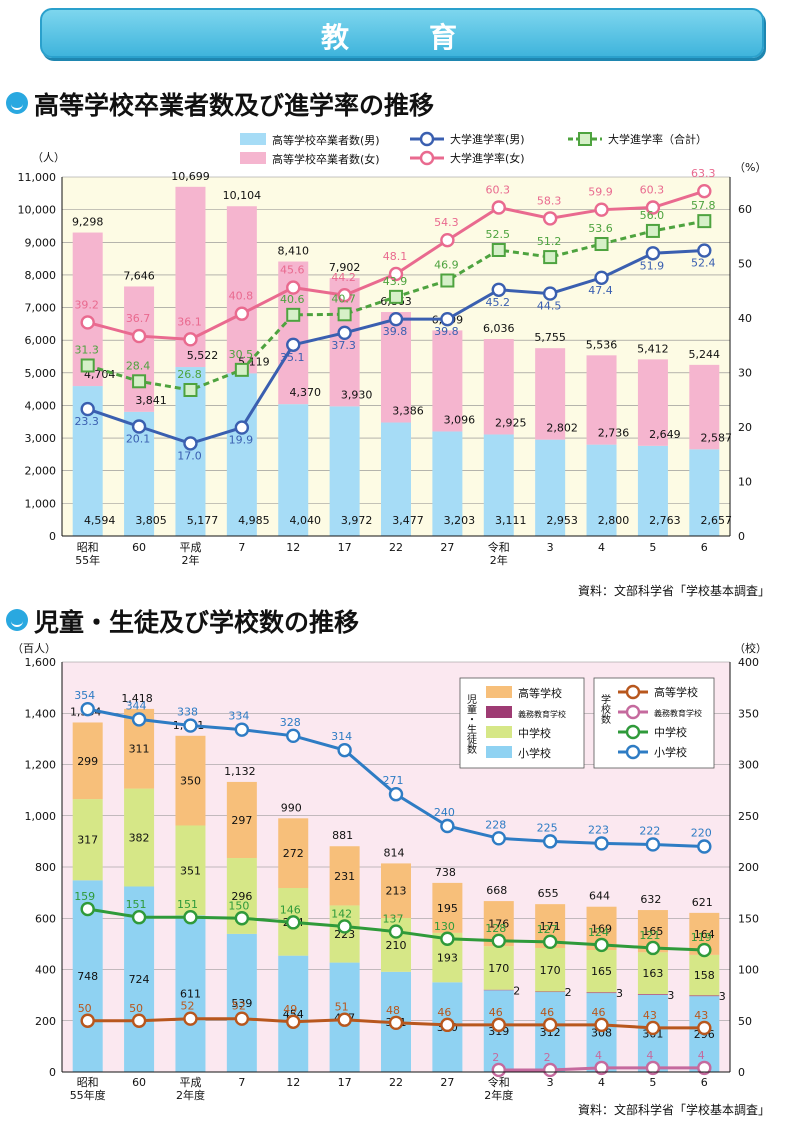  What do you see at coordinates (703, 205) in the screenshot?
I see `rate-label: 57.8` at bounding box center [703, 205].